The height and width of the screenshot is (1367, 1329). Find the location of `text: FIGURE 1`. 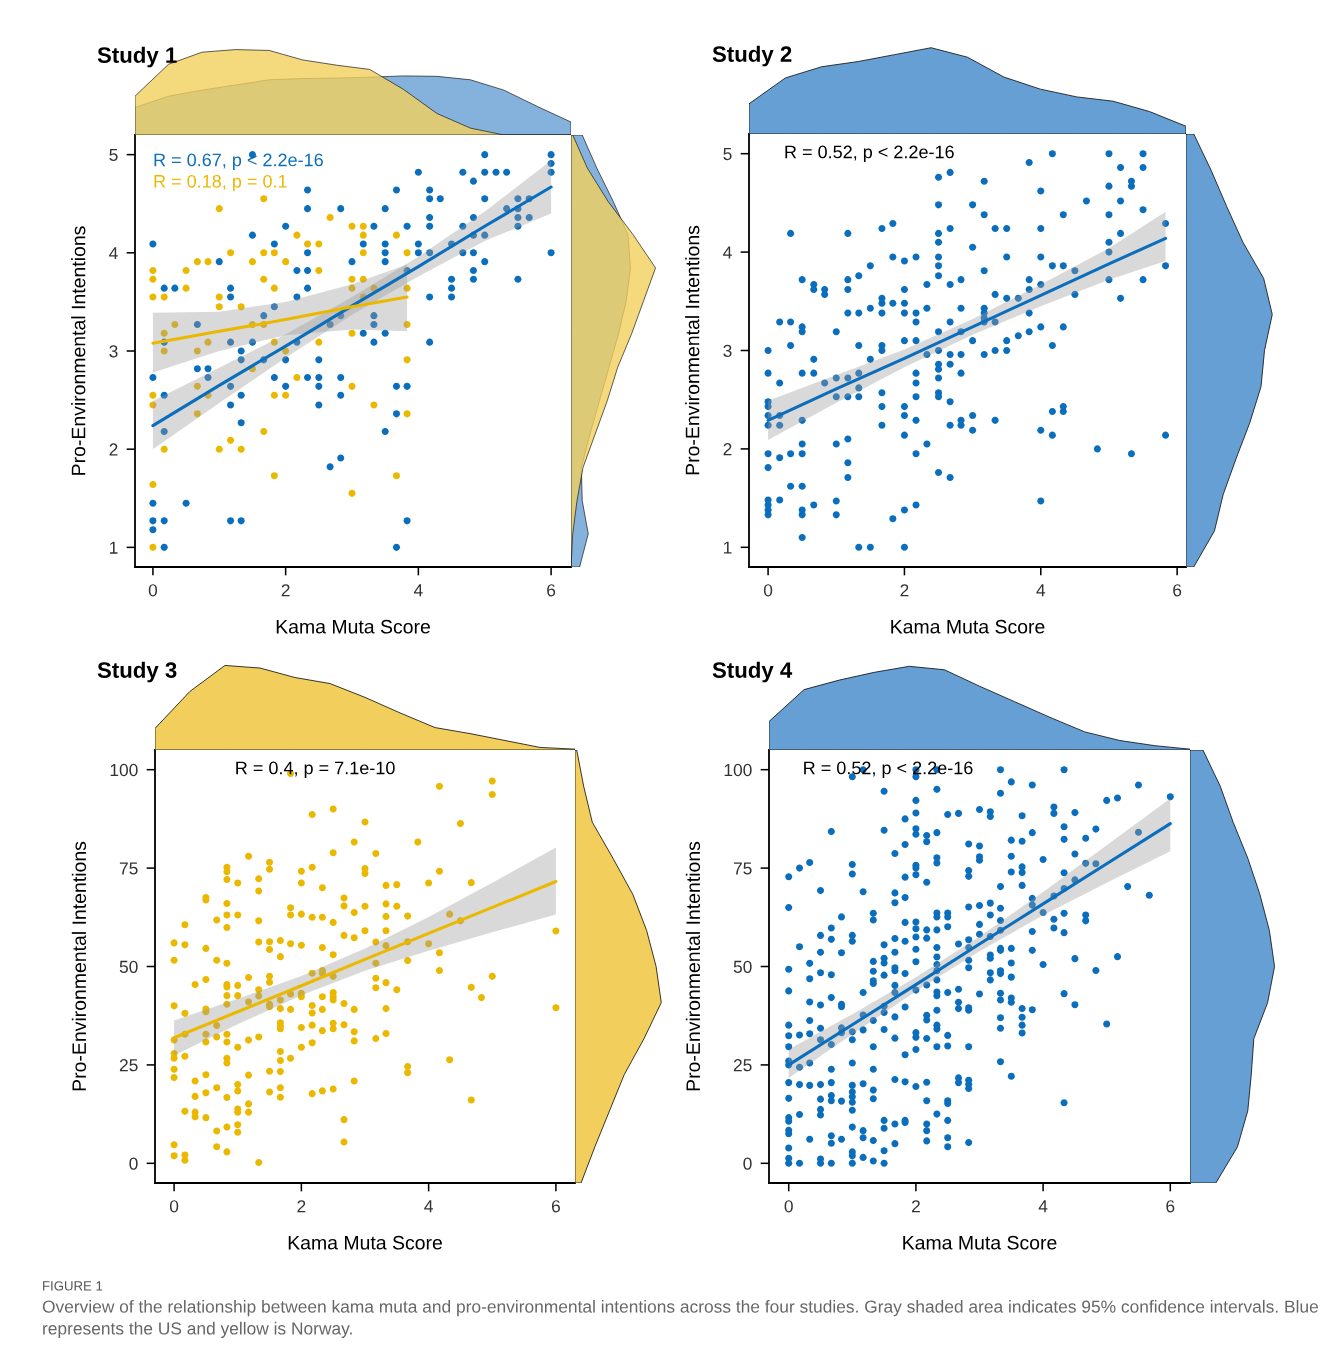

text: FIGURE 1 is located at coordinates (73, 1286).